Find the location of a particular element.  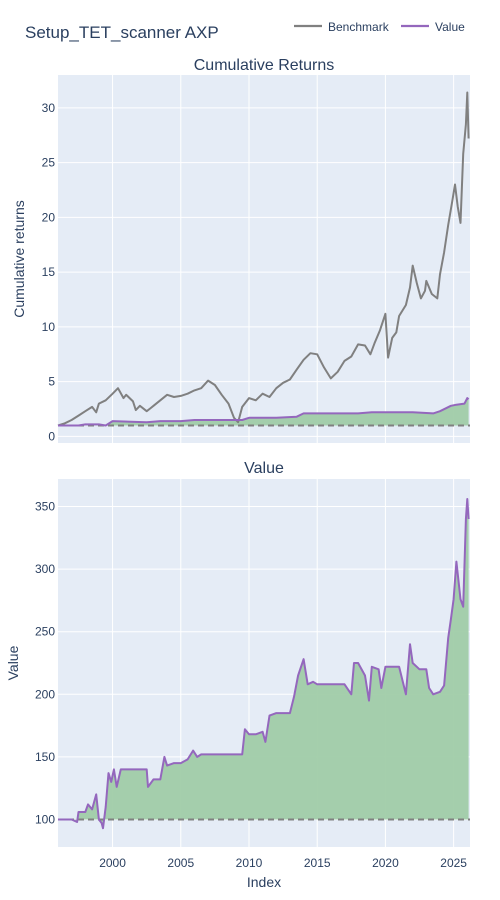

y-tick-label: 0 is located at coordinates (51, 436).